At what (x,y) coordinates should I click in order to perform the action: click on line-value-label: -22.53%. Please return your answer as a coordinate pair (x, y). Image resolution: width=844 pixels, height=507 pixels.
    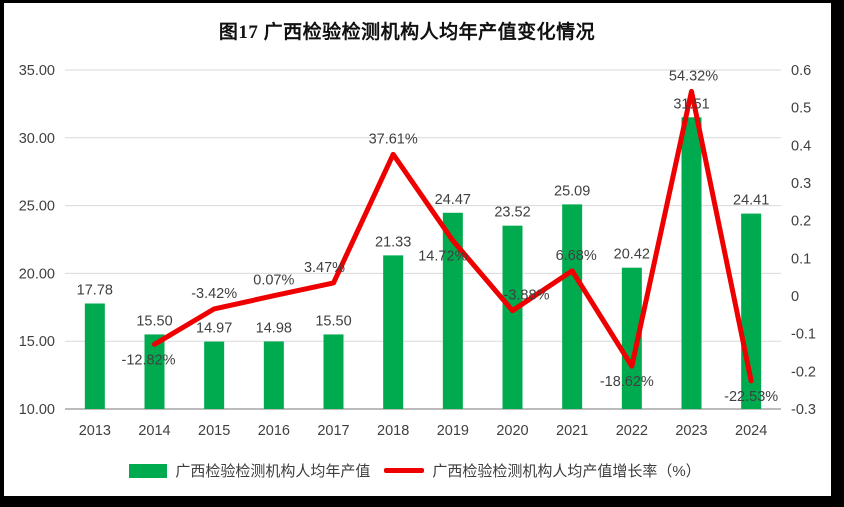
    Looking at the image, I should click on (751, 397).